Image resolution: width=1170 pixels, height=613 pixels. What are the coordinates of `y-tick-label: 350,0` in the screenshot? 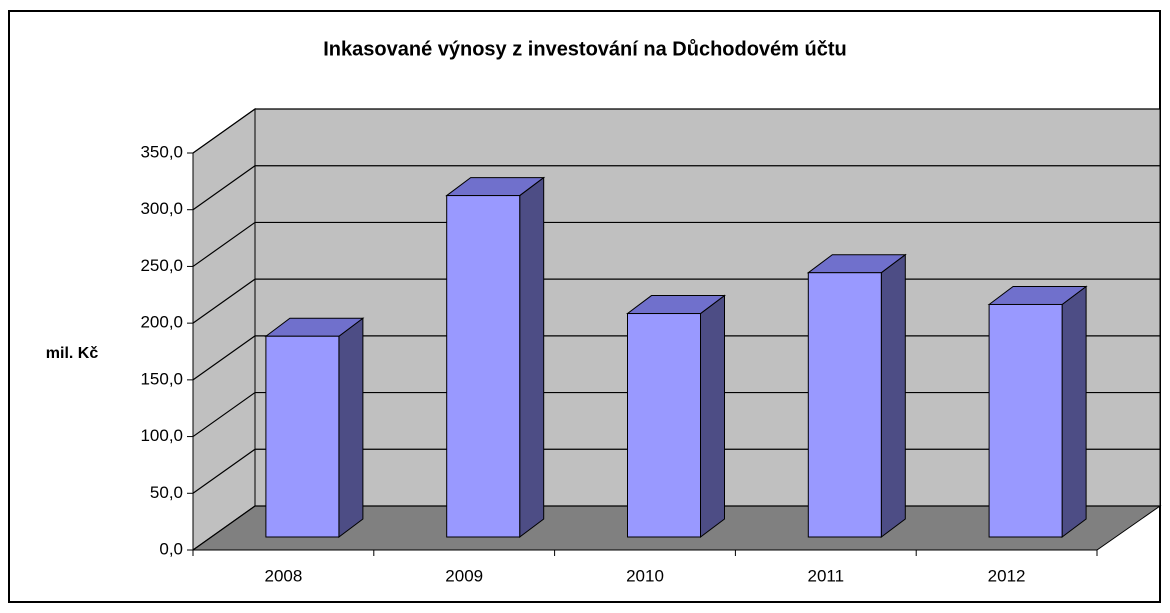 It's located at (161, 151).